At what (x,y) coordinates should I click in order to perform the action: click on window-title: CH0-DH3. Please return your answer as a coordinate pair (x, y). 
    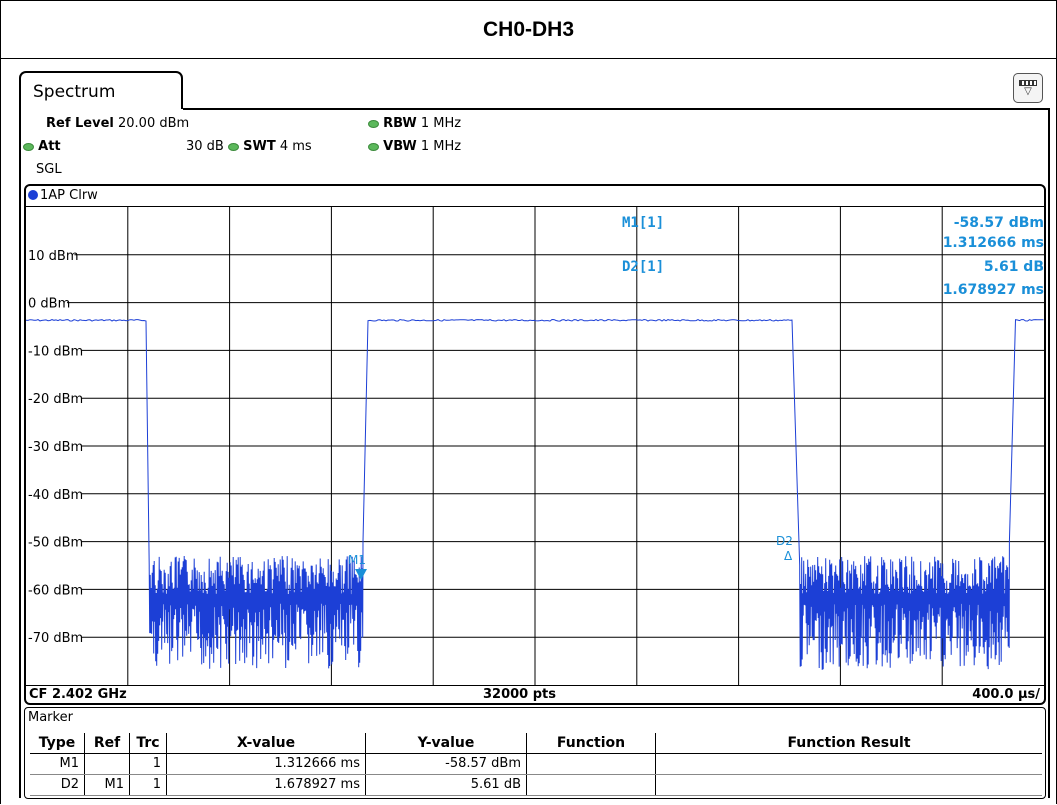
    Looking at the image, I should click on (528, 29).